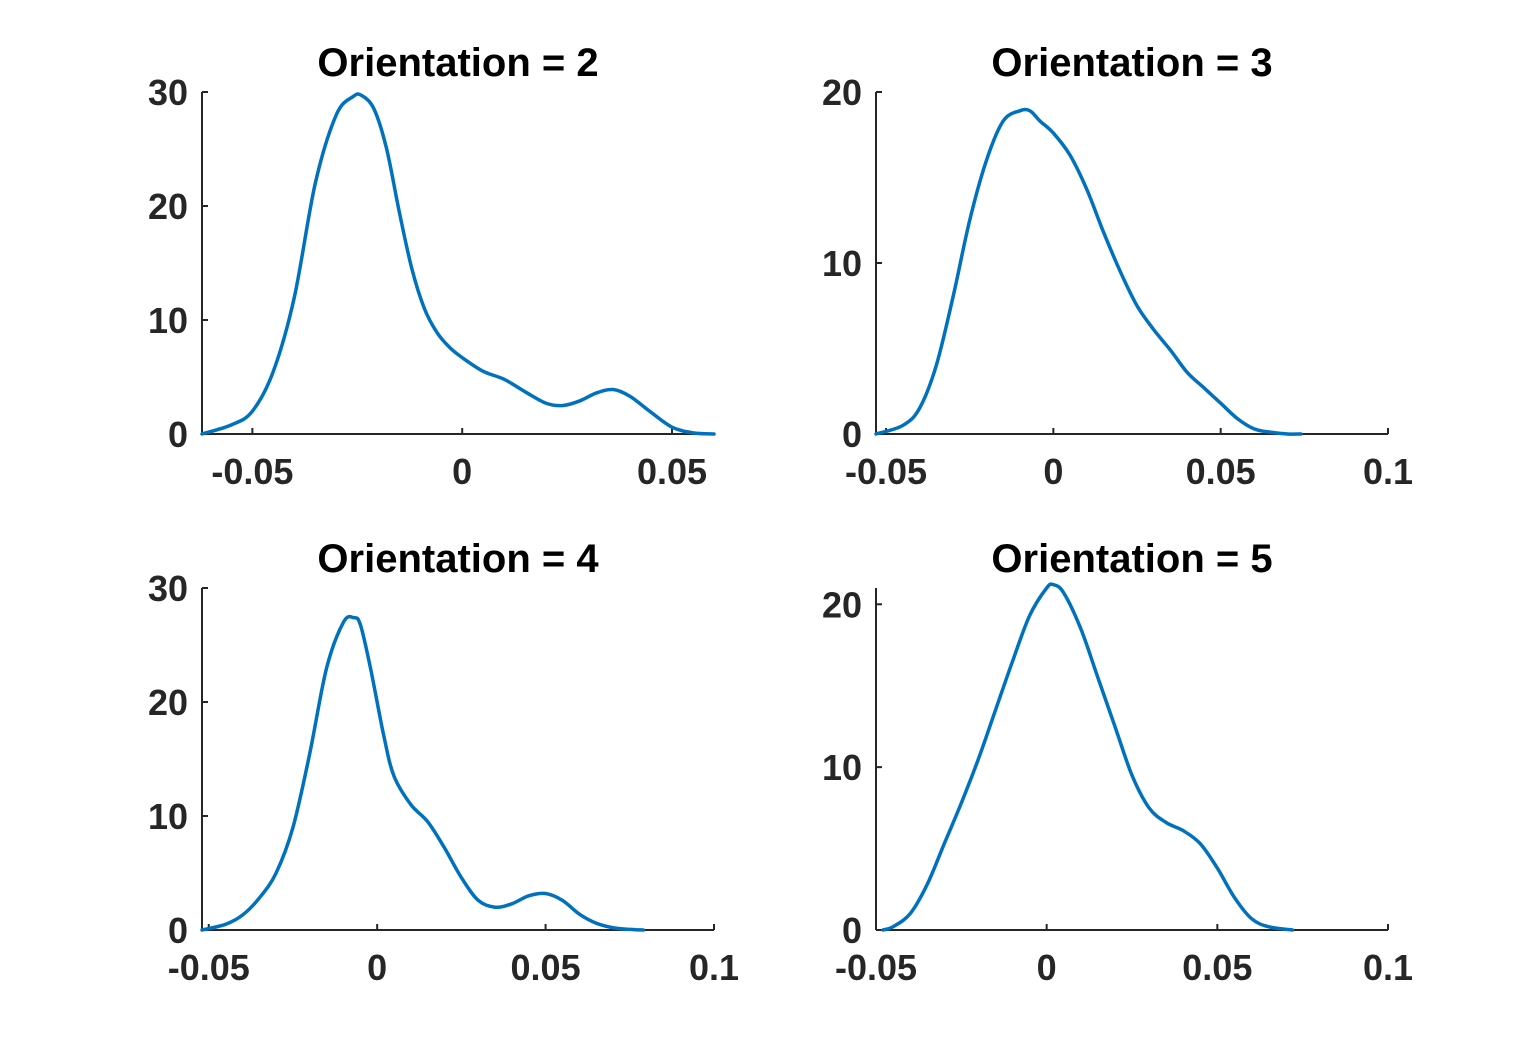 Image resolution: width=1536 pixels, height=1044 pixels. What do you see at coordinates (1131, 559) in the screenshot?
I see `subplot-title: Orientation = 5` at bounding box center [1131, 559].